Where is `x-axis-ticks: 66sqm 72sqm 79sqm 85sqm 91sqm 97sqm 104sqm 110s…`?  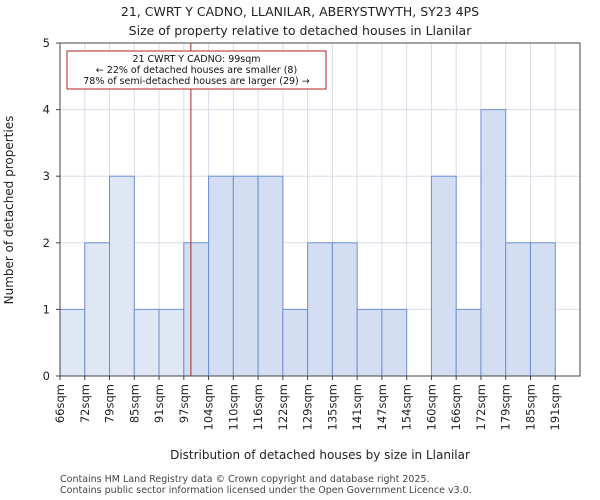 x-axis-ticks: 66sqm 72sqm 79sqm 85sqm 91sqm 97sqm 104sqm 110s… is located at coordinates (307, 403).